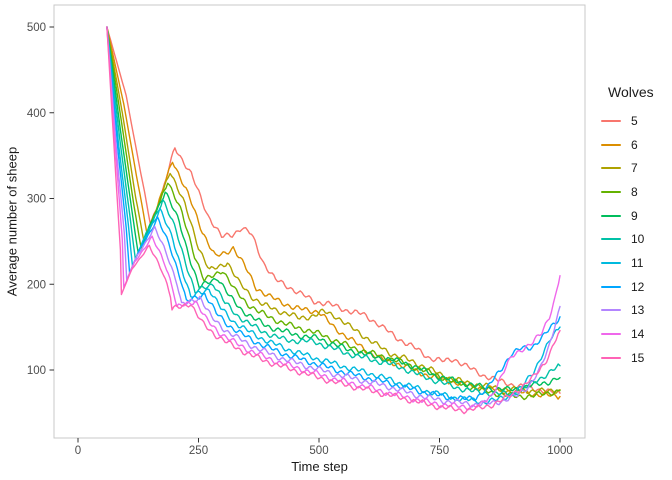  Describe the element at coordinates (12, 221) in the screenshot. I see `y-axis-title: Average number of sheep` at that location.